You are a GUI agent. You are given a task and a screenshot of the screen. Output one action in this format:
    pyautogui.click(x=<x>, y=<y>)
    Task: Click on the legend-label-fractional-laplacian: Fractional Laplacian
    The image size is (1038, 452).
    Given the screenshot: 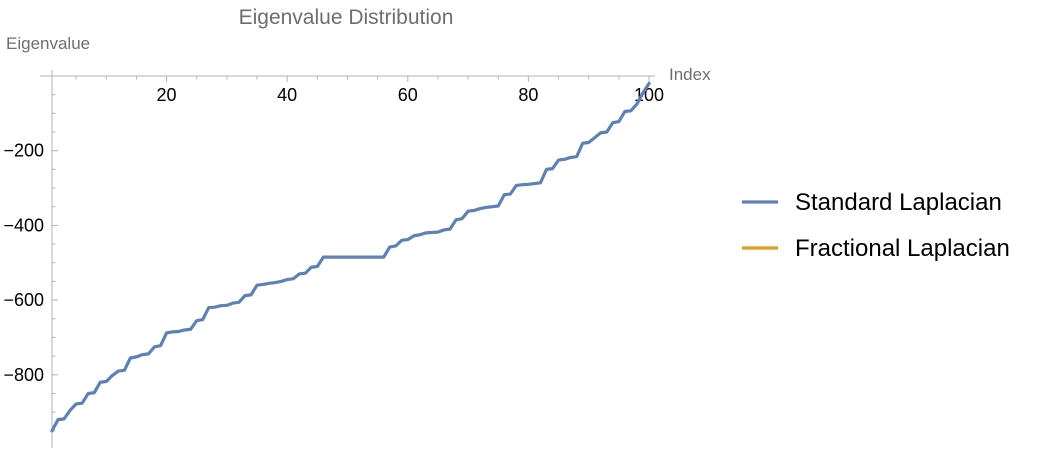 What is the action you would take?
    pyautogui.click(x=902, y=248)
    